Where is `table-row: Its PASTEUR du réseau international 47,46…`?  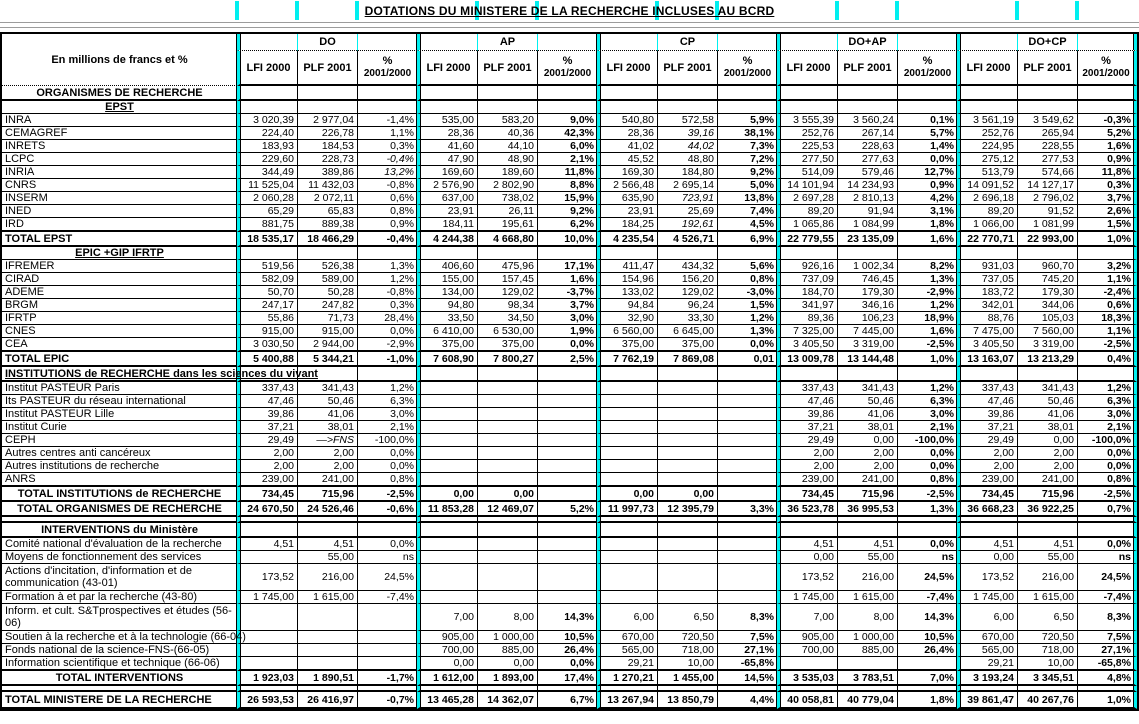
table-row: Its PASTEUR du réseau international 47,46… is located at coordinates (569, 401).